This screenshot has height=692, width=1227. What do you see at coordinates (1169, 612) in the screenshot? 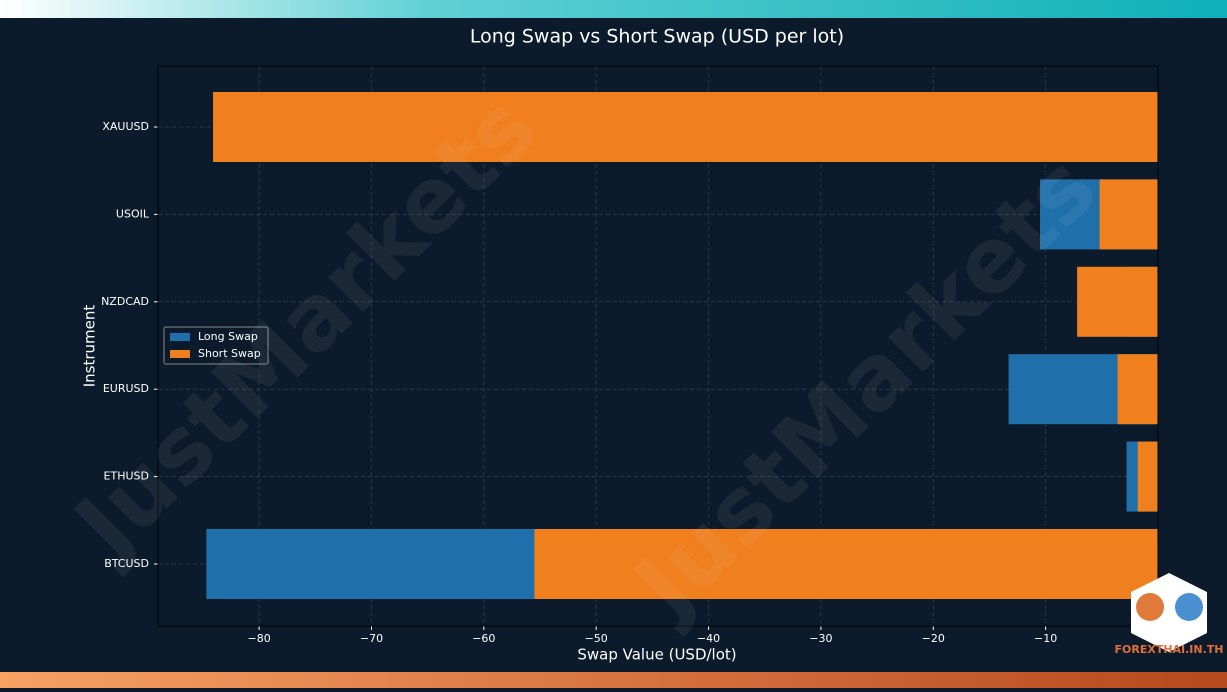
I see `logo-badge` at bounding box center [1169, 612].